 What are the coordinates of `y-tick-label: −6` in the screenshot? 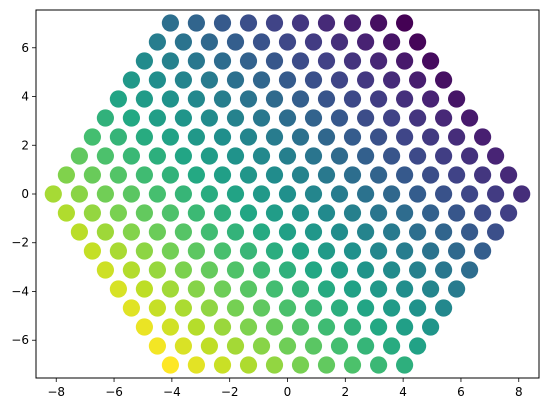 It's located at (20, 340).